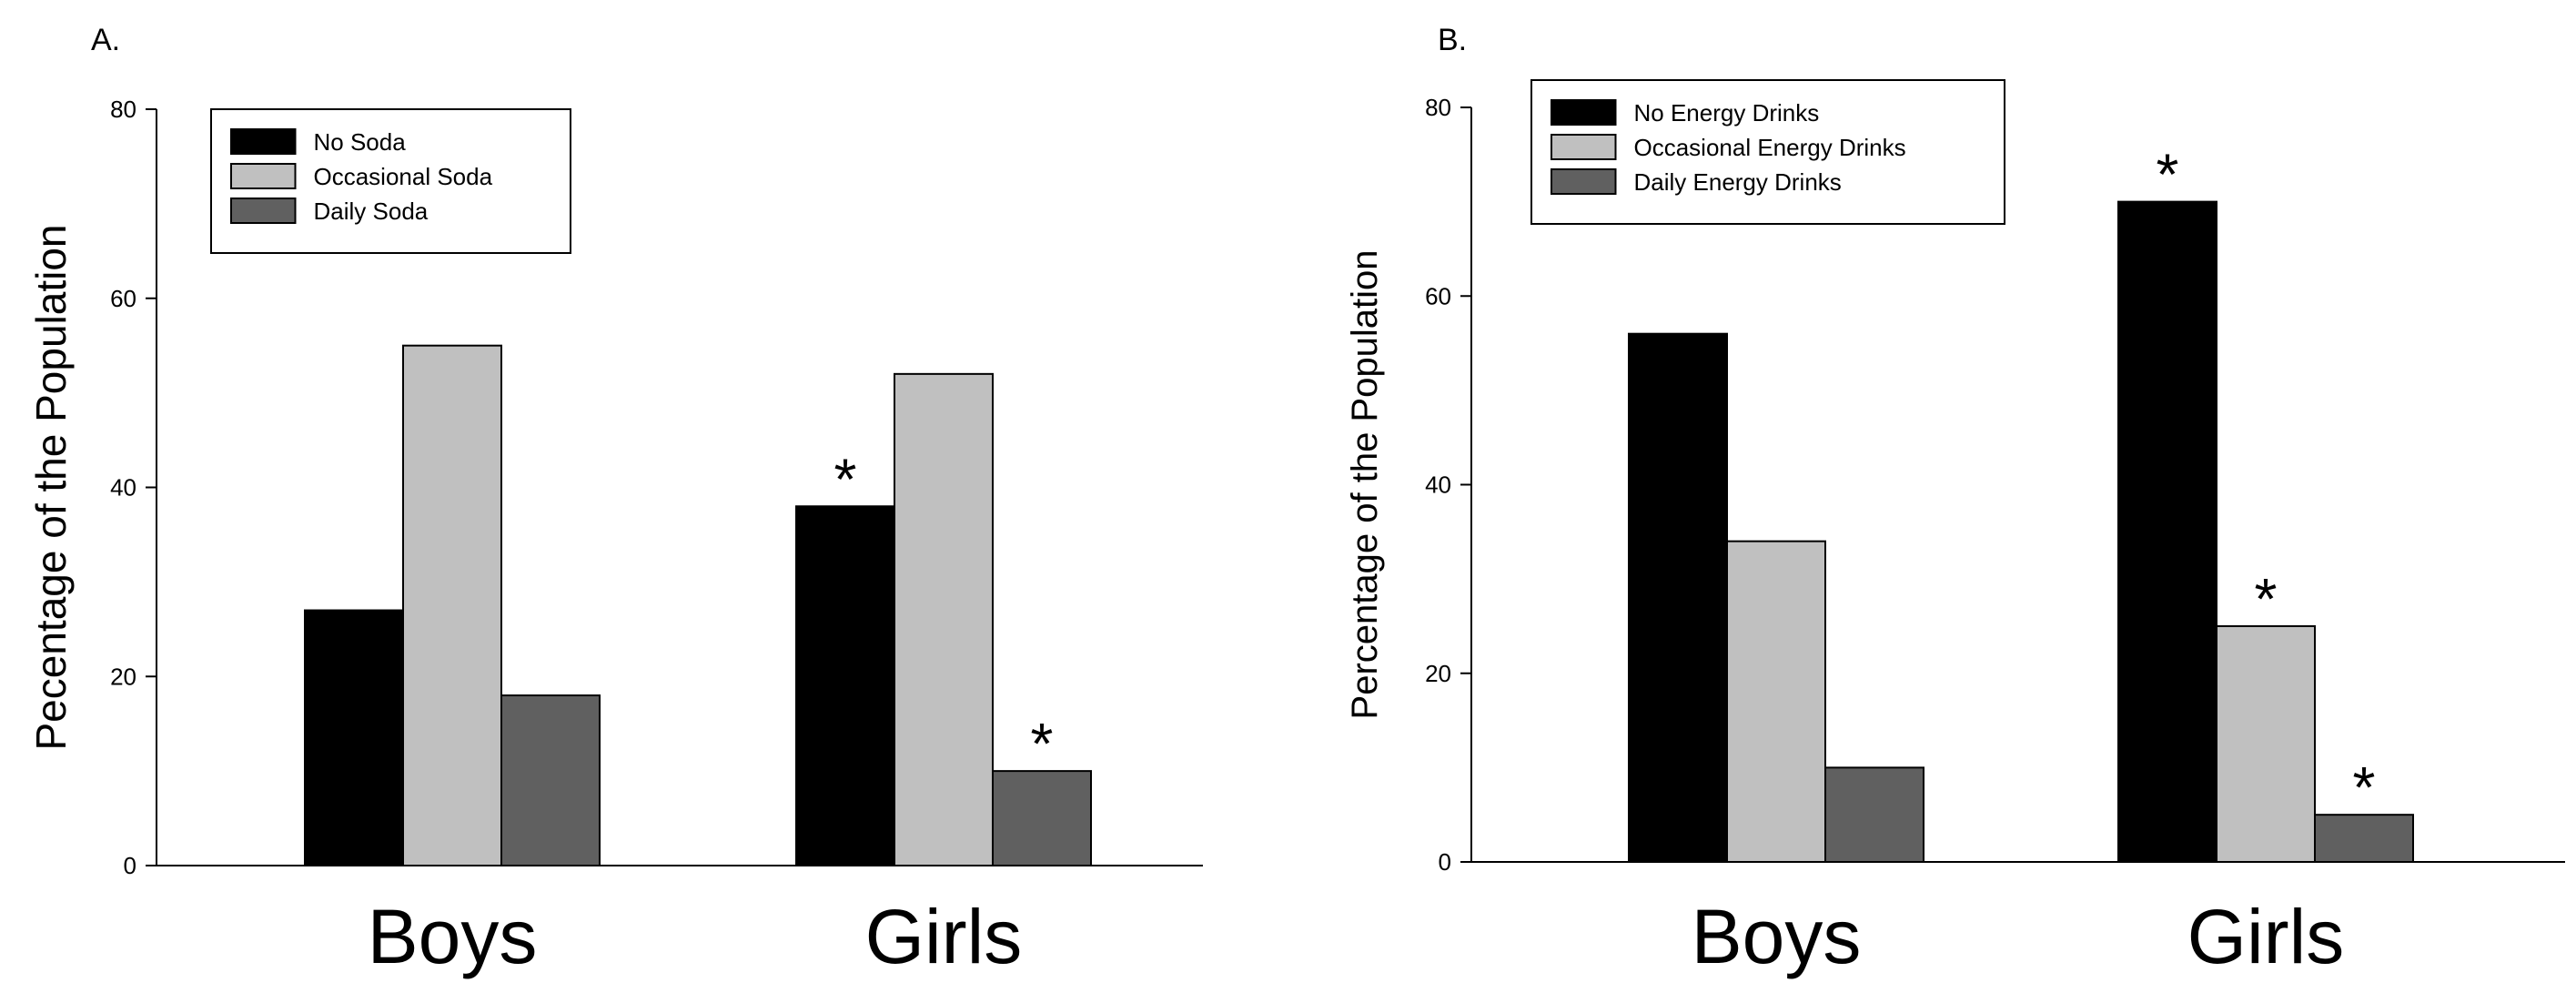 The image size is (2576, 1003). I want to click on legend-label: No Soda, so click(360, 142).